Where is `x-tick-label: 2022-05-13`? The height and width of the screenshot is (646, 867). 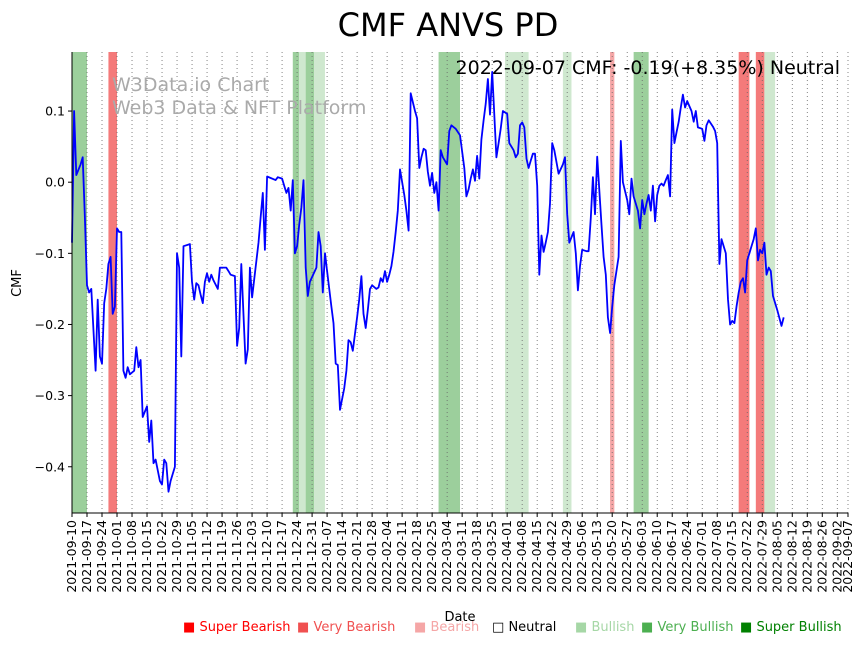
x-tick-label: 2022-05-13 is located at coordinates (596, 556).